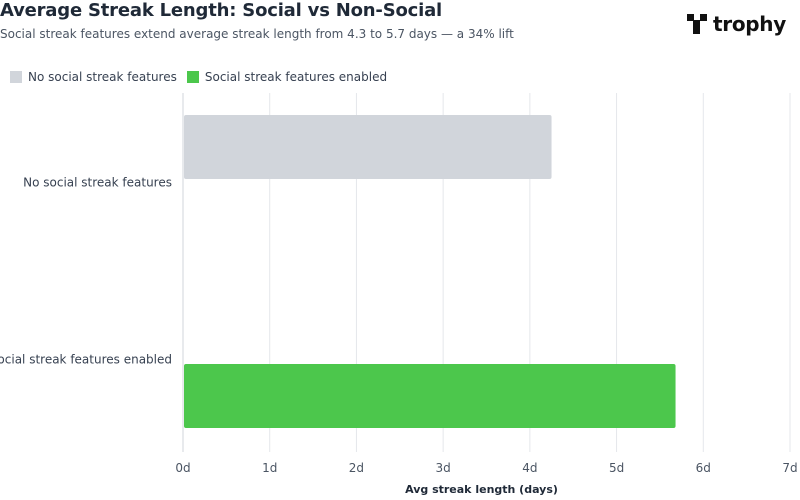 This screenshot has width=800, height=500. What do you see at coordinates (430, 396) in the screenshot?
I see `bar-social` at bounding box center [430, 396].